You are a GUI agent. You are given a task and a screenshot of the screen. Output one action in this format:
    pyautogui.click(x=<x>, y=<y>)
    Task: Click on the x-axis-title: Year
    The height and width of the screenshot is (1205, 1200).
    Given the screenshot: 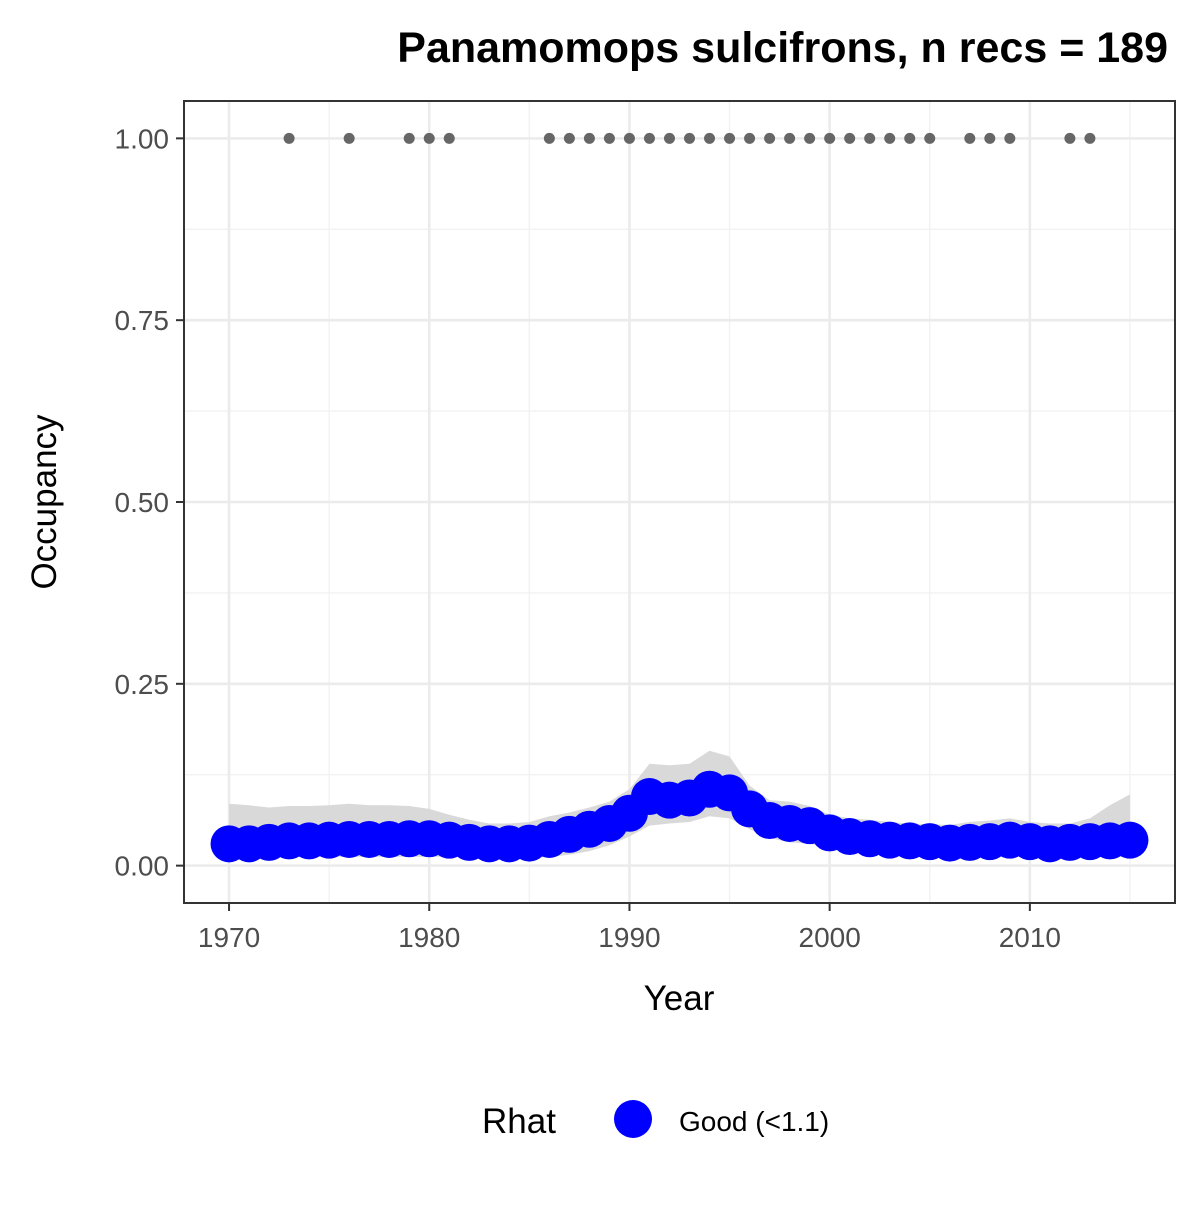 What is the action you would take?
    pyautogui.click(x=679, y=998)
    